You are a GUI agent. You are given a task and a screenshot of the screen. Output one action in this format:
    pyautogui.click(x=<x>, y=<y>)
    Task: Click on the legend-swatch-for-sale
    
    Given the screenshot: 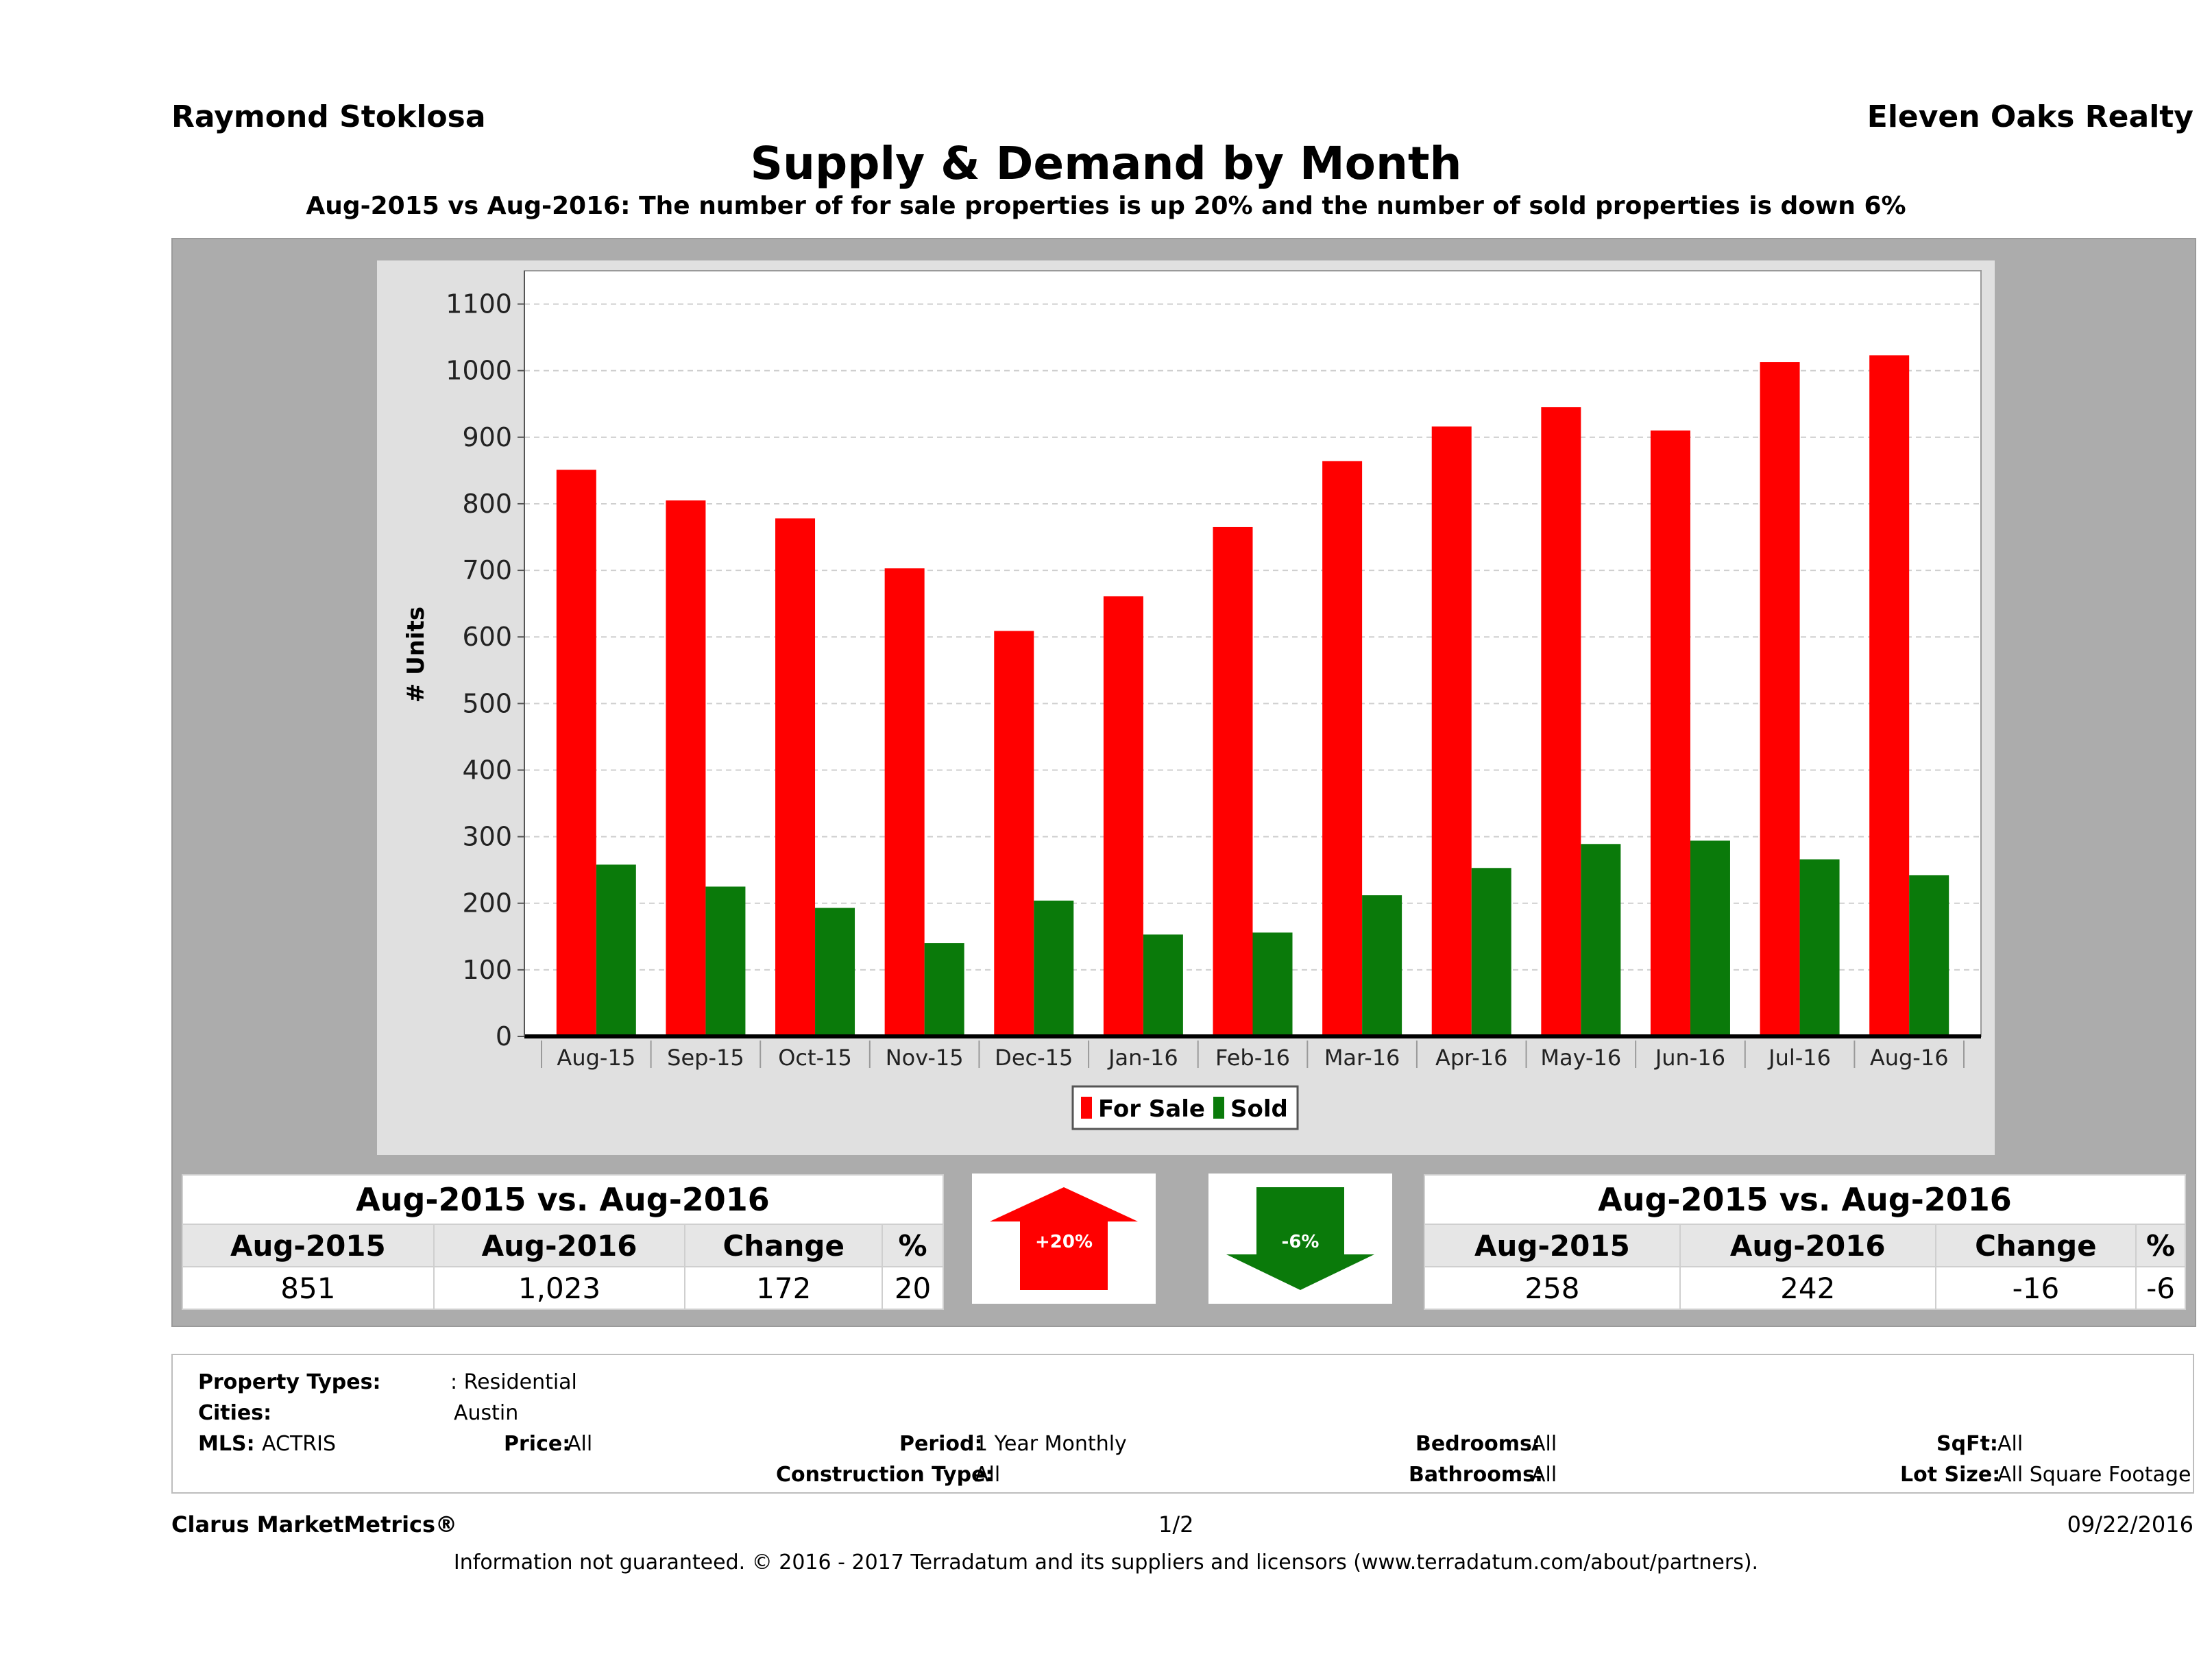 What is the action you would take?
    pyautogui.click(x=1086, y=1108)
    